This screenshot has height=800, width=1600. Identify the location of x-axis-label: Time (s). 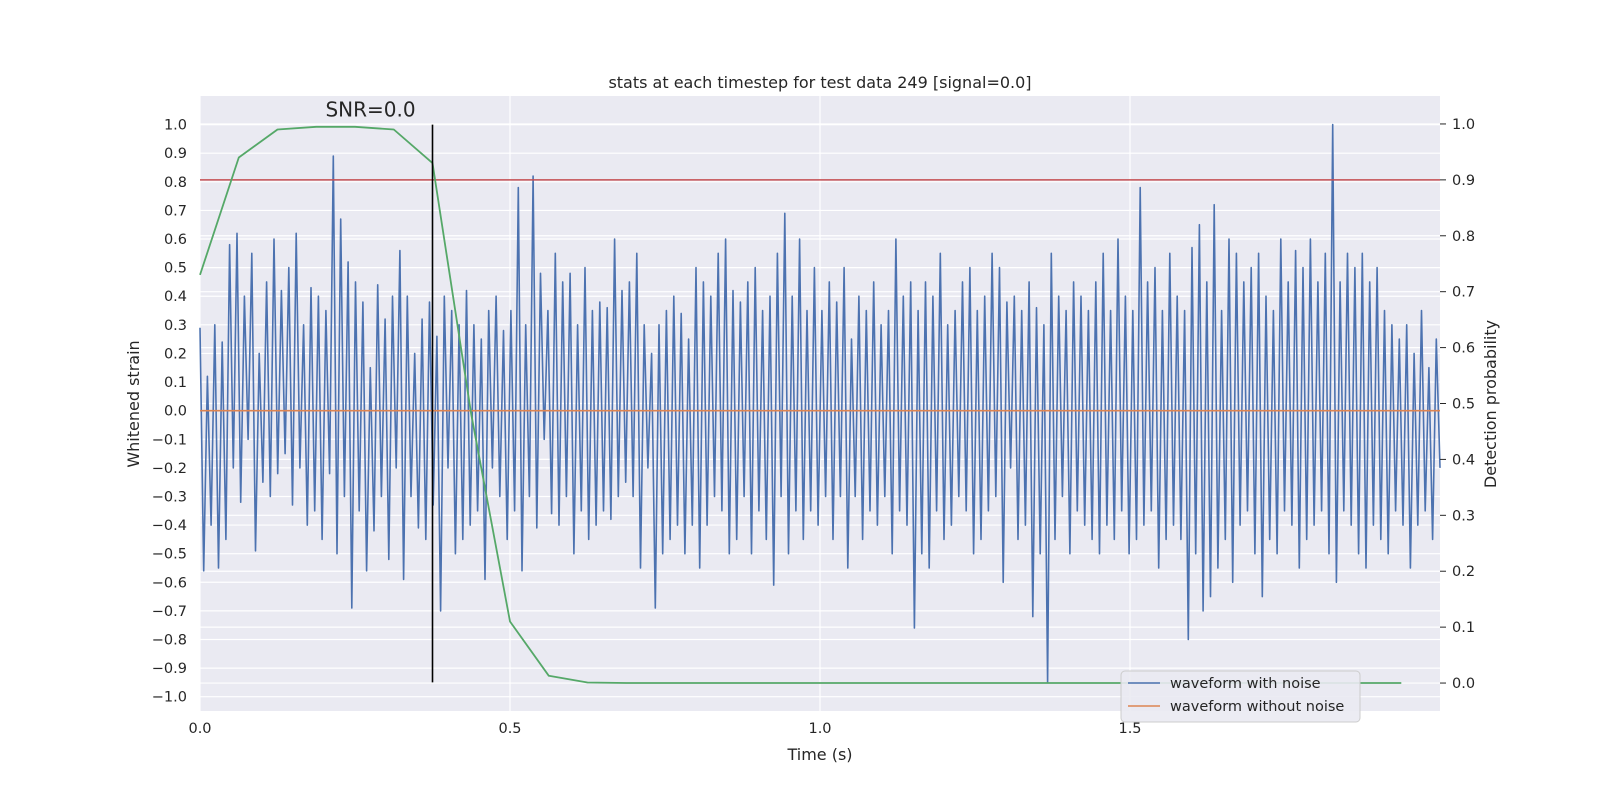
(819, 754).